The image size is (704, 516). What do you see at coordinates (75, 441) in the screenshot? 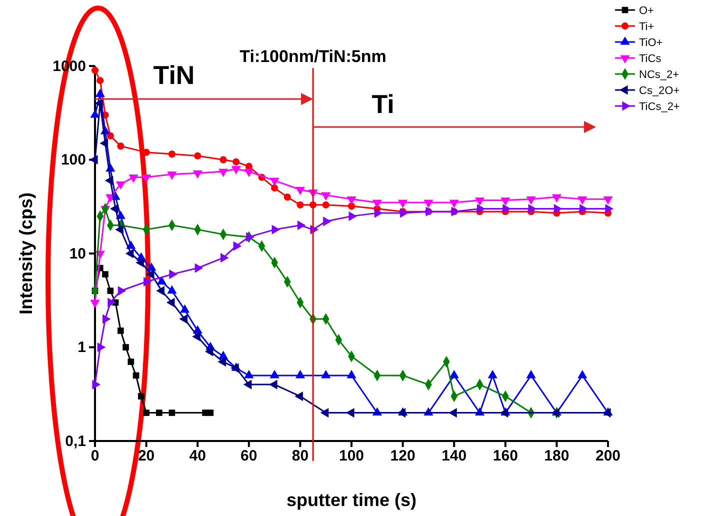
I see `y-tick-label: 0,1` at bounding box center [75, 441].